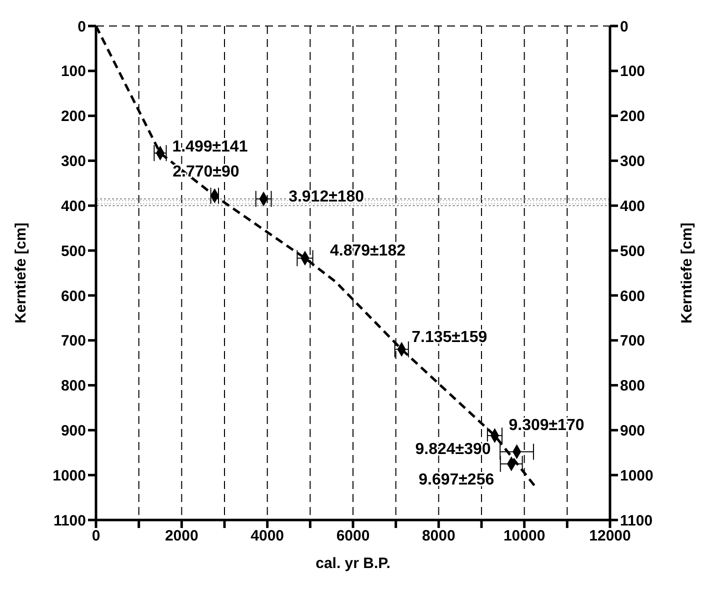  Describe the element at coordinates (73, 341) in the screenshot. I see `y-tick-label: 700` at that location.